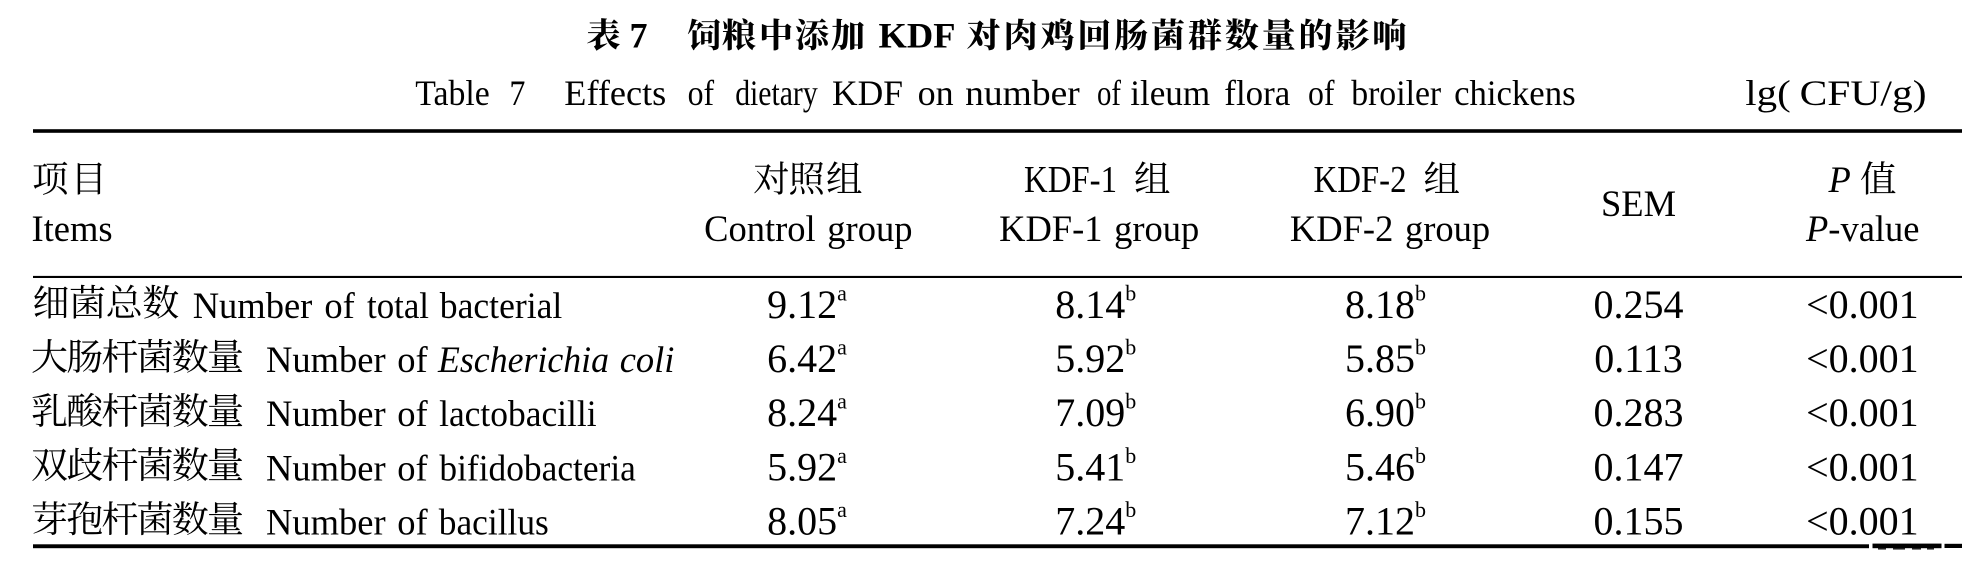 This screenshot has height=566, width=1984. I want to click on svg-text: Items, so click(72, 228).